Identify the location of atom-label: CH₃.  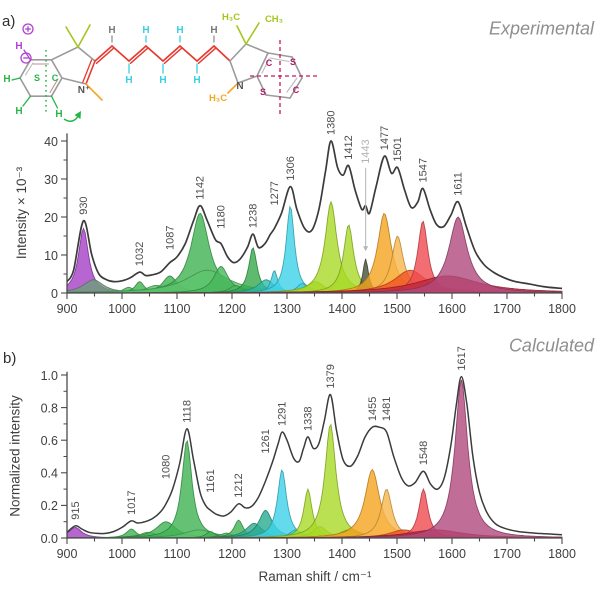
(274, 19).